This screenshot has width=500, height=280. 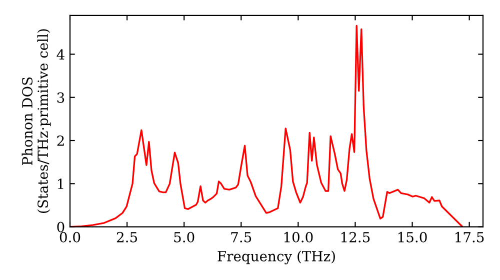 I want to click on x-tick-label: 17.5, so click(x=470, y=237).